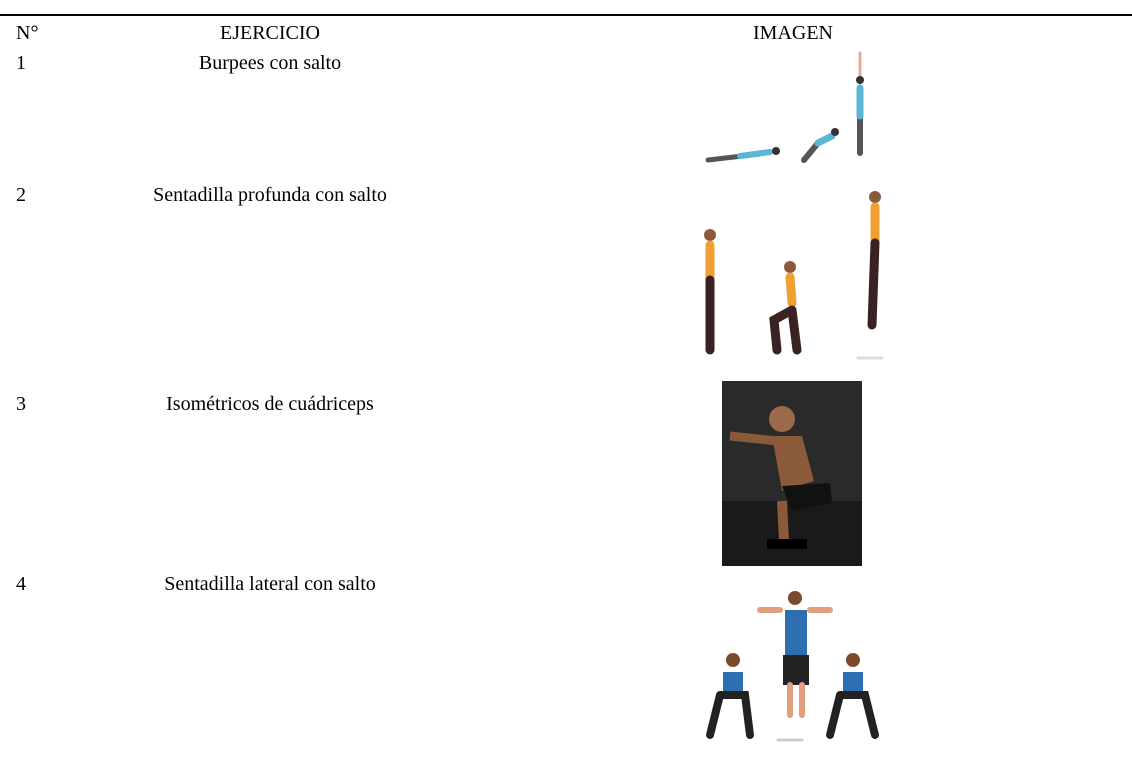  I want to click on header-cell: EJERCICIO, so click(270, 33).